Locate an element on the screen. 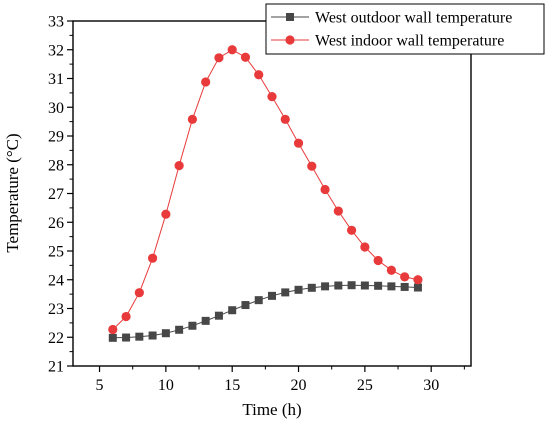 The image size is (550, 427). x-tick-label: 10 is located at coordinates (166, 385).